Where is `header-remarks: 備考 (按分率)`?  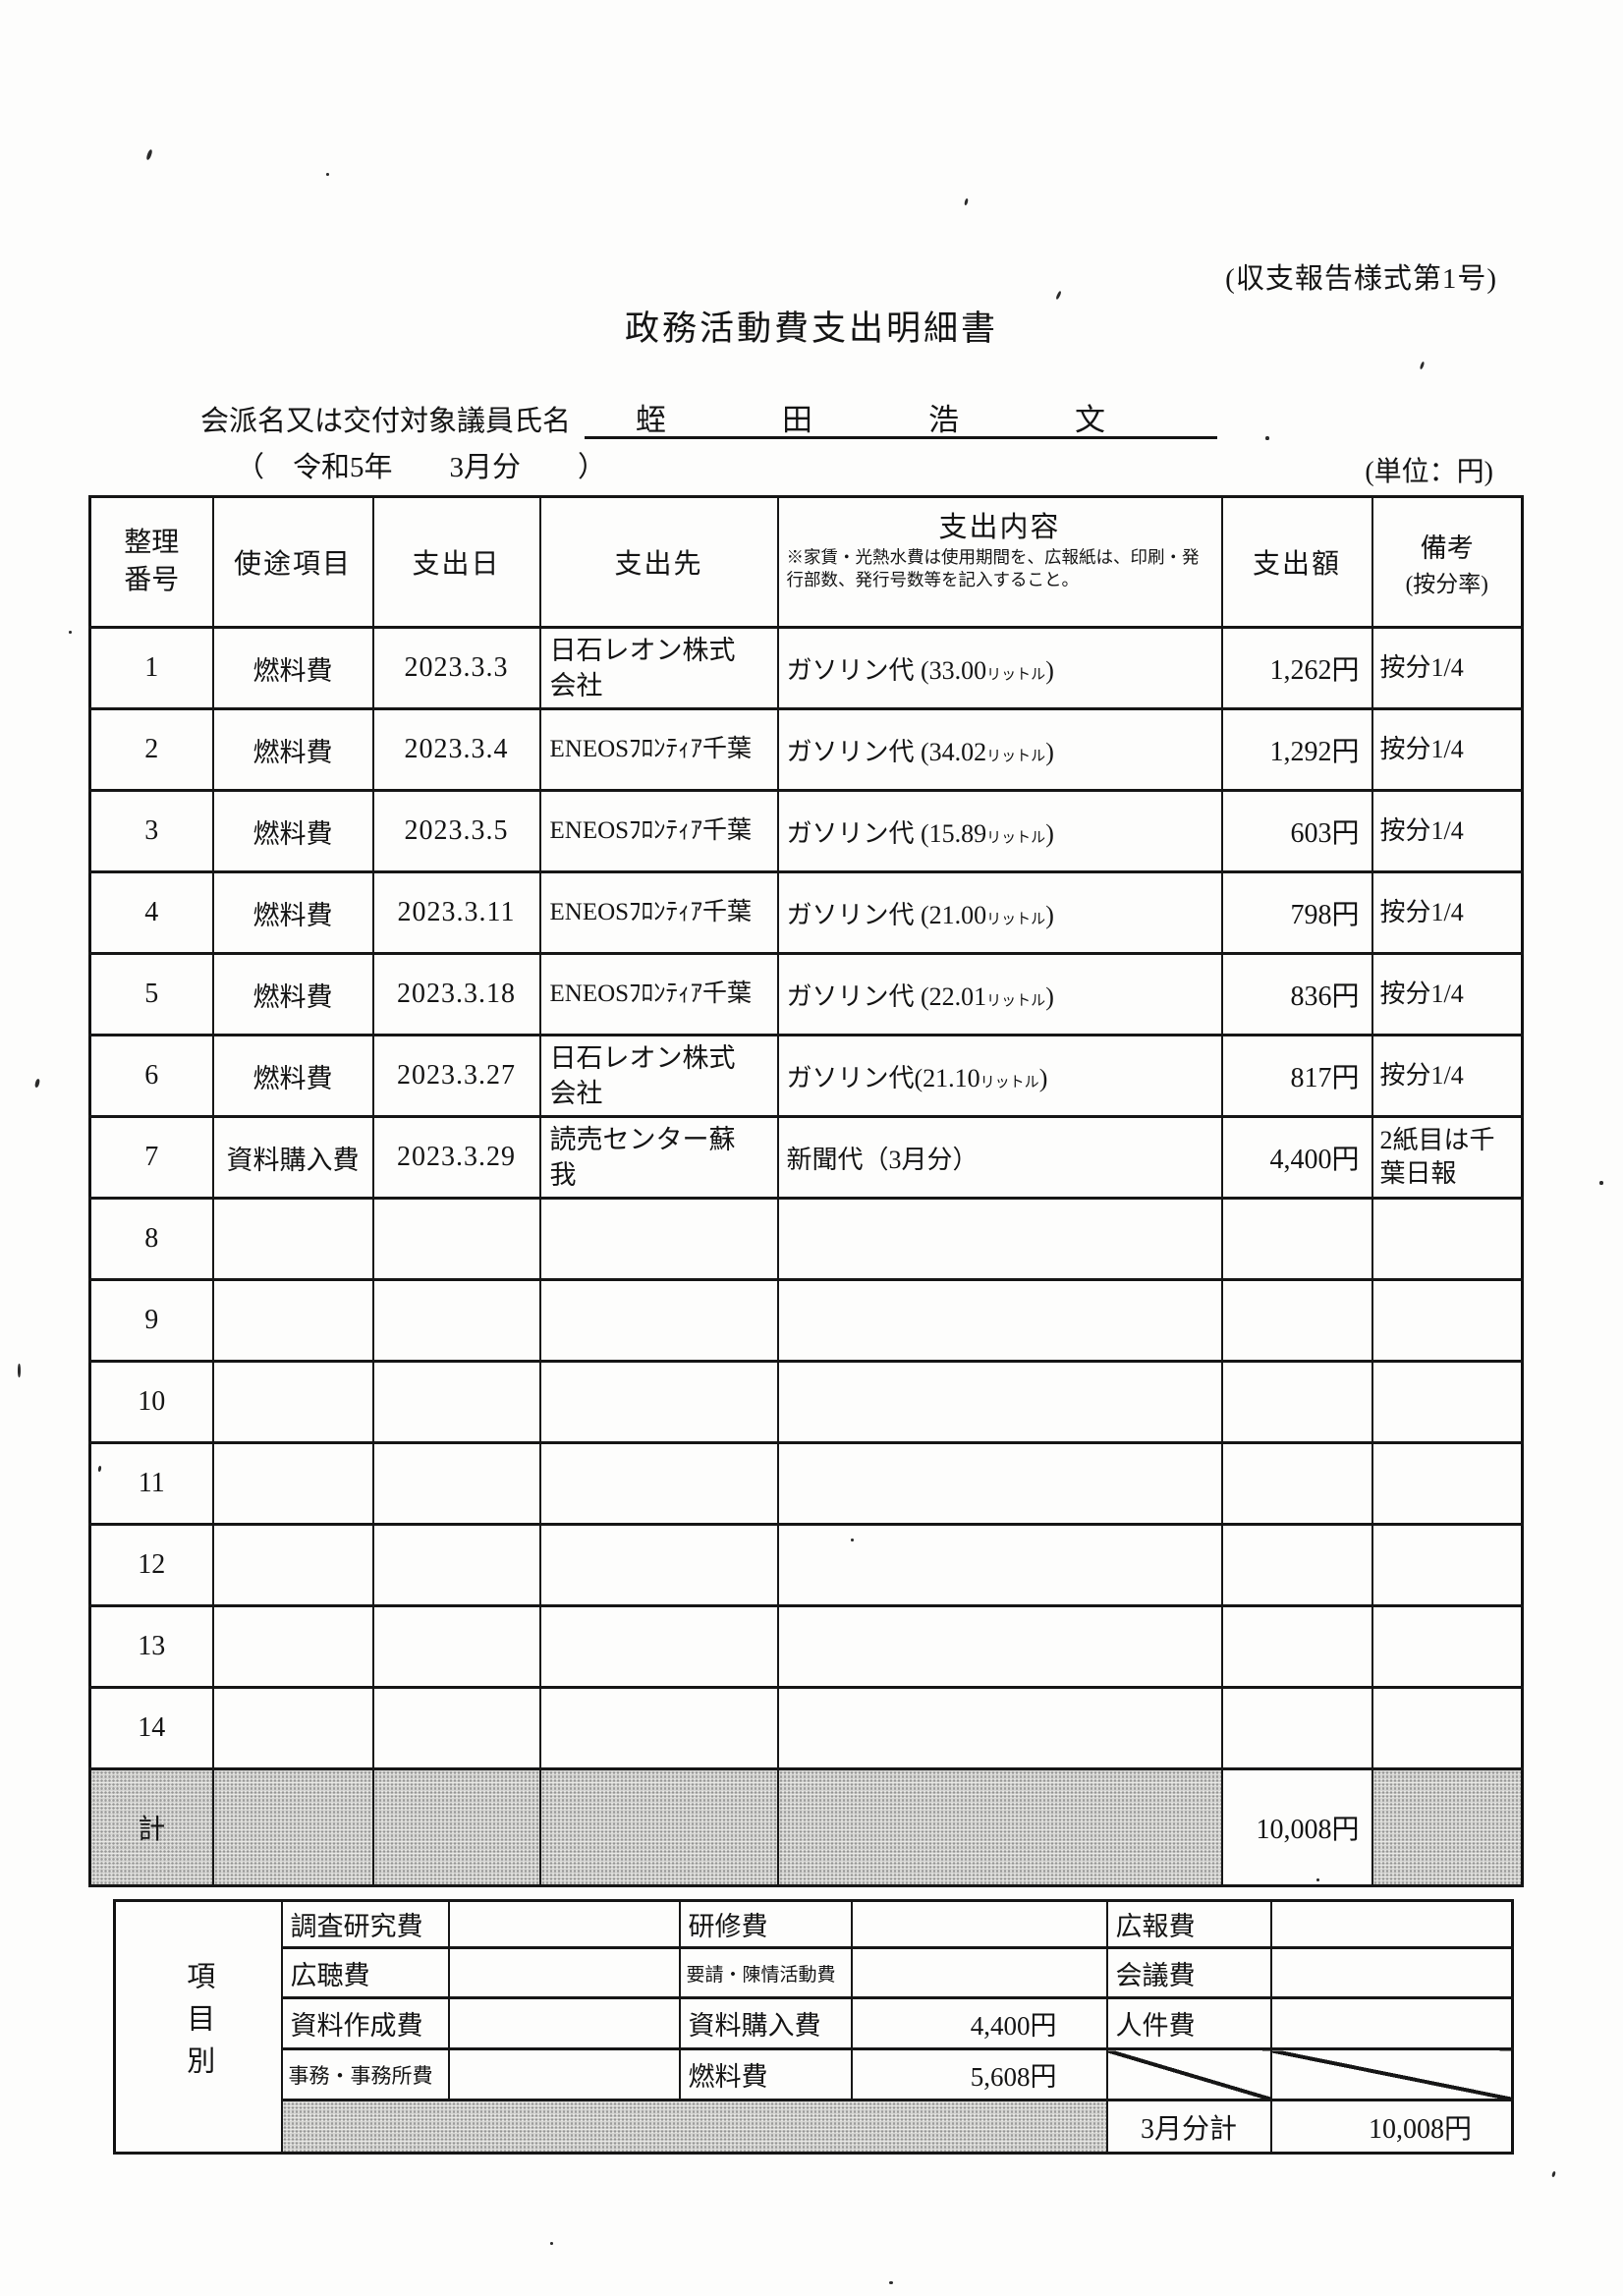
header-remarks: 備考 (按分率) is located at coordinates (1448, 562).